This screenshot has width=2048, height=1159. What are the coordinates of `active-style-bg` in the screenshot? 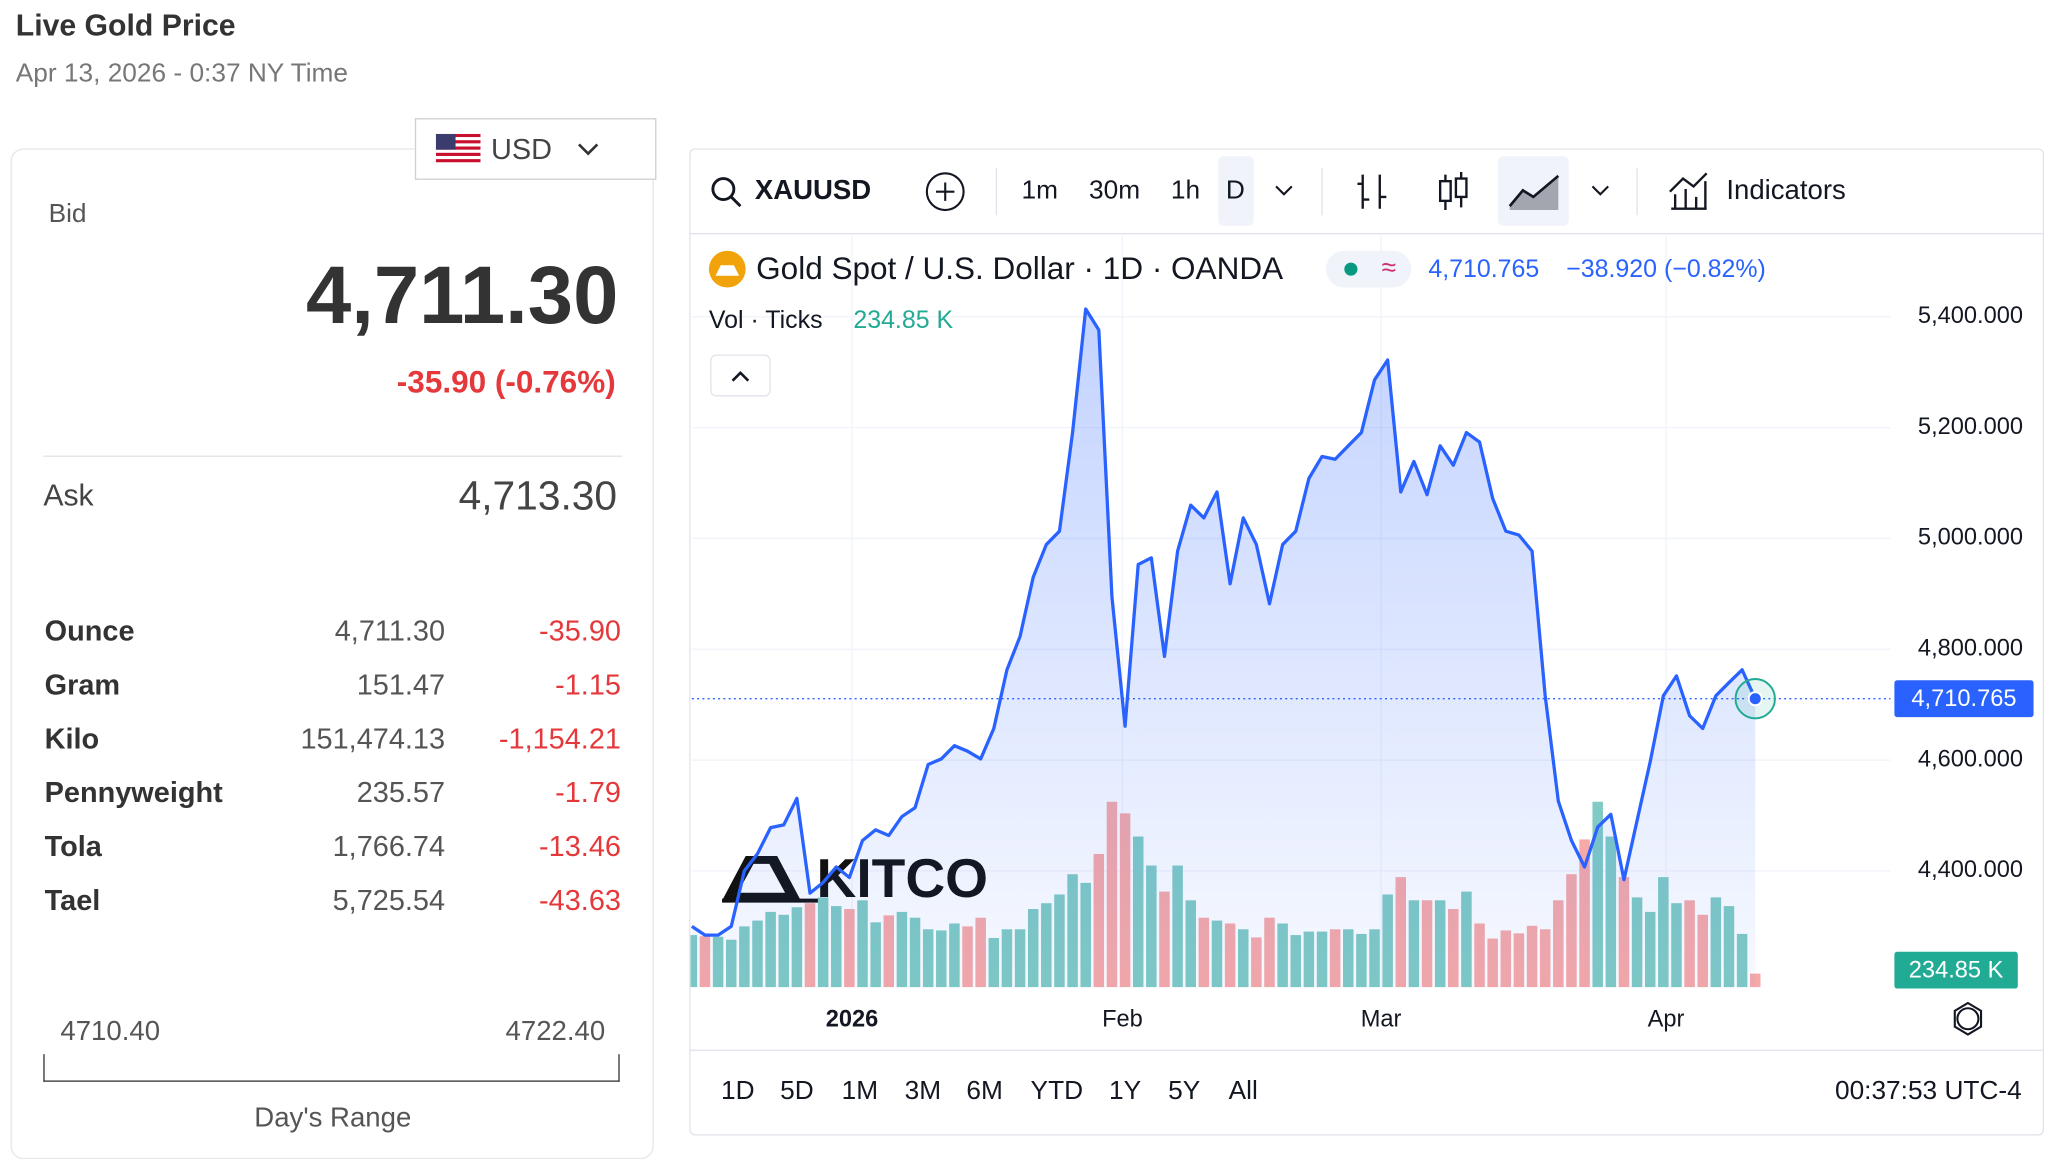 It's located at (1533, 191).